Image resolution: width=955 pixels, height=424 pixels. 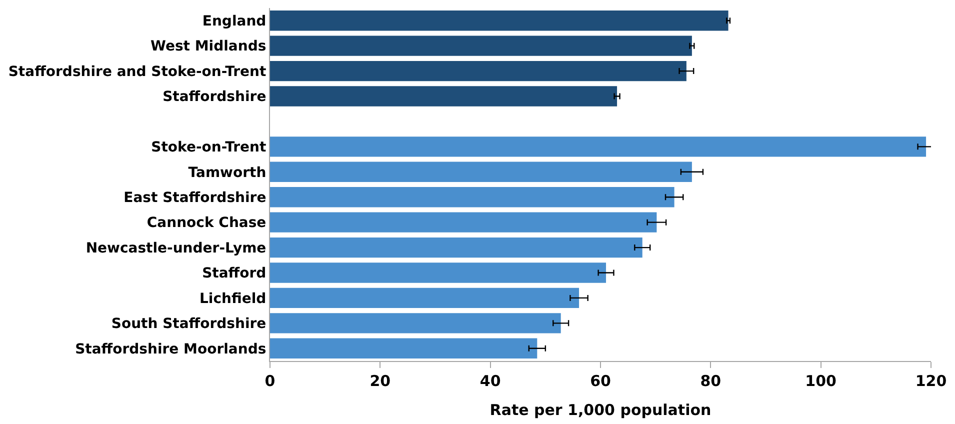 I want to click on x-tick-label: 40, so click(x=490, y=381).